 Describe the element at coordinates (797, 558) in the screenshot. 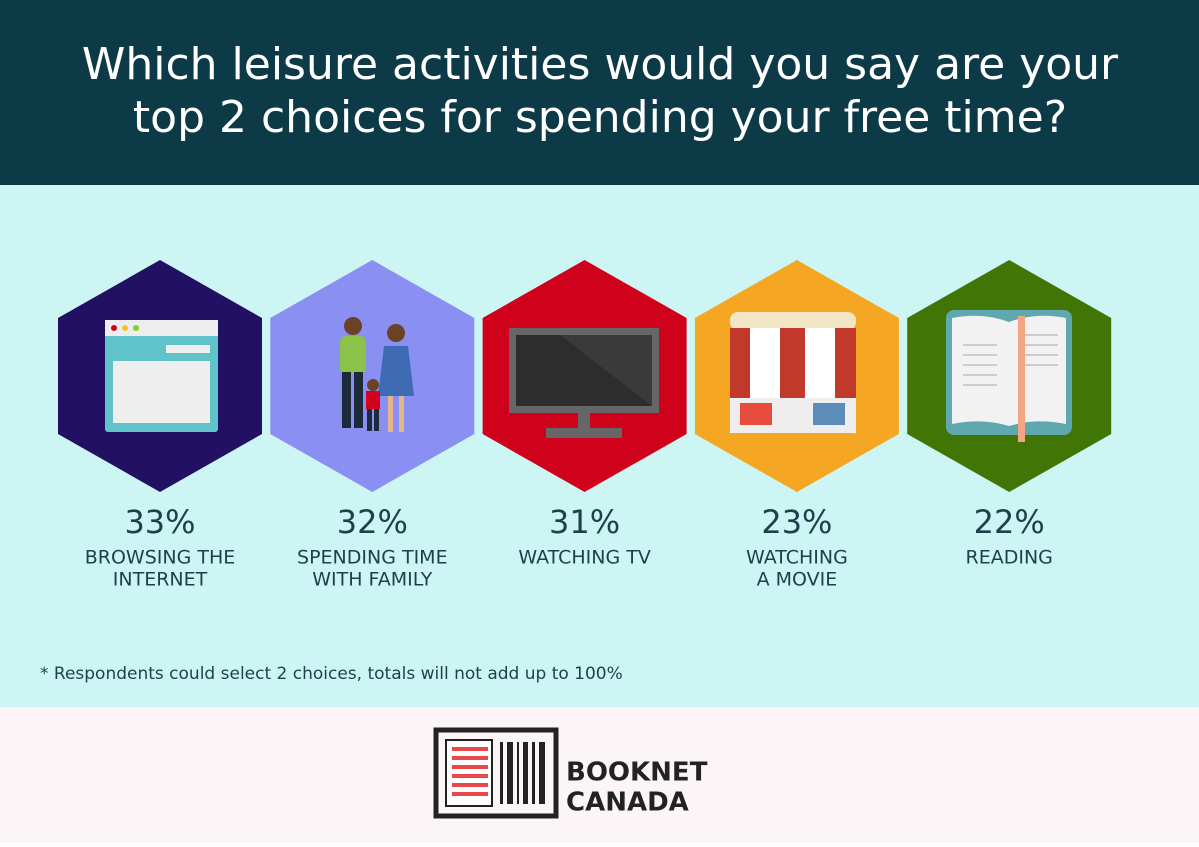

I see `item-label: WATCHING` at that location.